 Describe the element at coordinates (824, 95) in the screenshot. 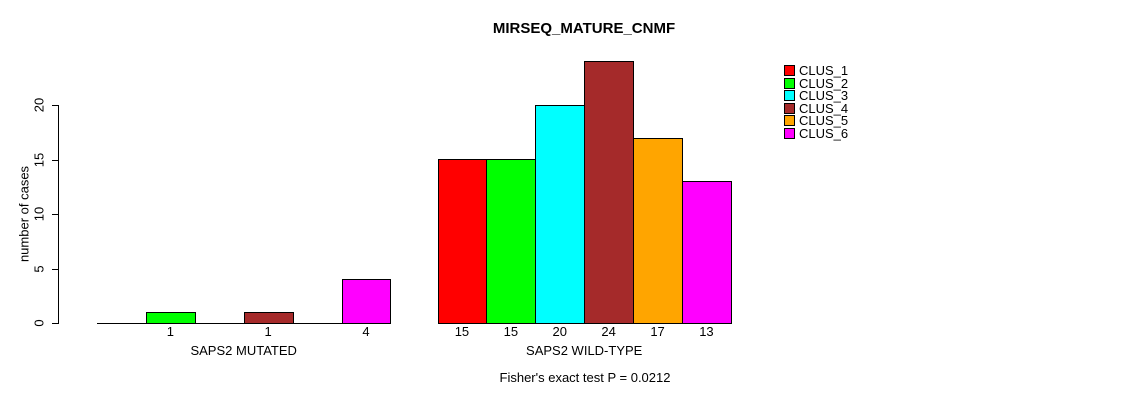

I see `legend-label: CLUS_3` at that location.